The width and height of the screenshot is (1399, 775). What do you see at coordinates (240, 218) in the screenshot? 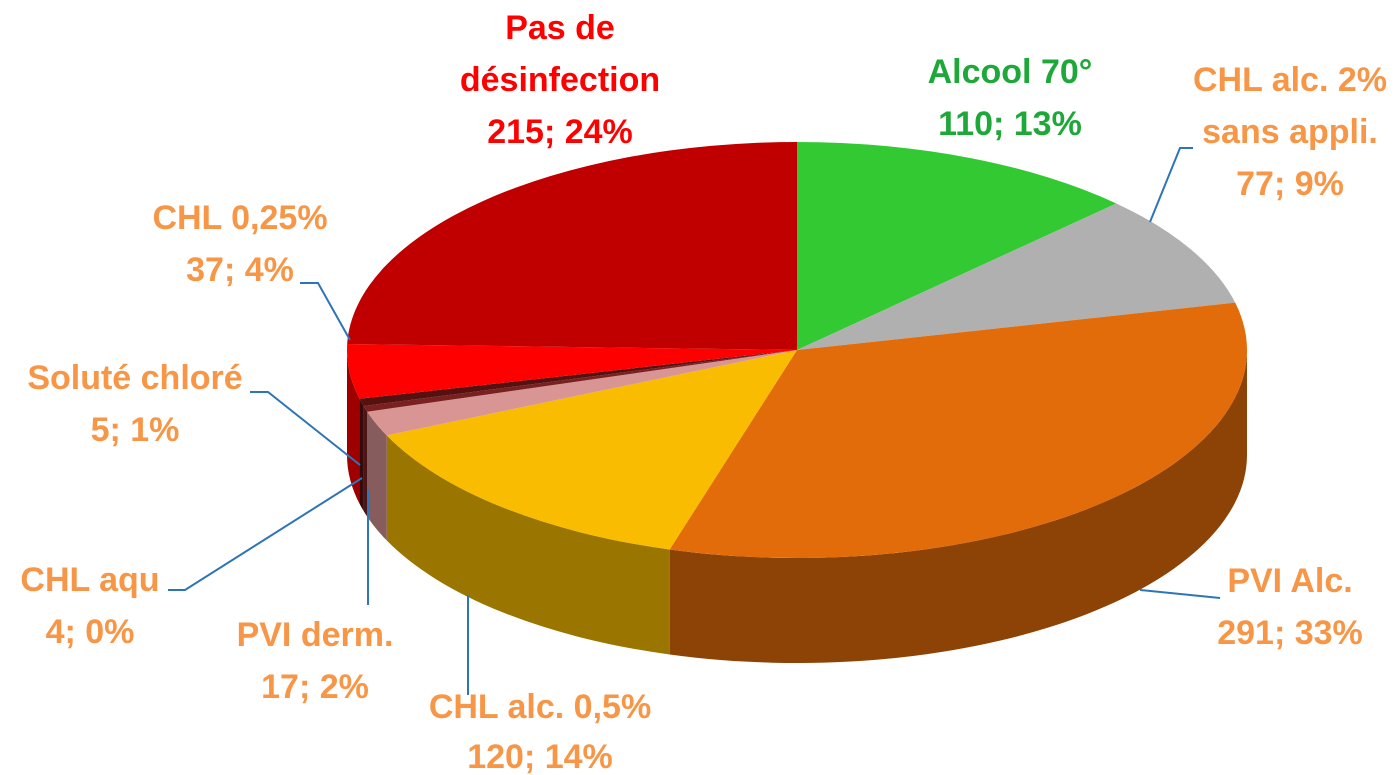
I see `label-name: CHL 0,25%` at bounding box center [240, 218].